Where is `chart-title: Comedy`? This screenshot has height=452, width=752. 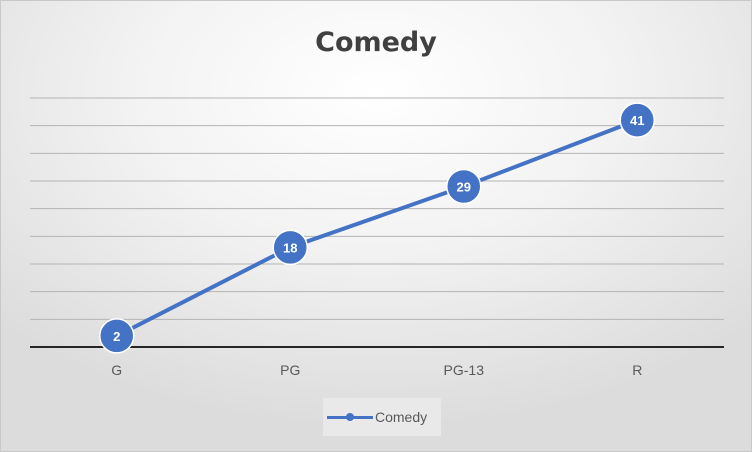
chart-title: Comedy is located at coordinates (376, 42).